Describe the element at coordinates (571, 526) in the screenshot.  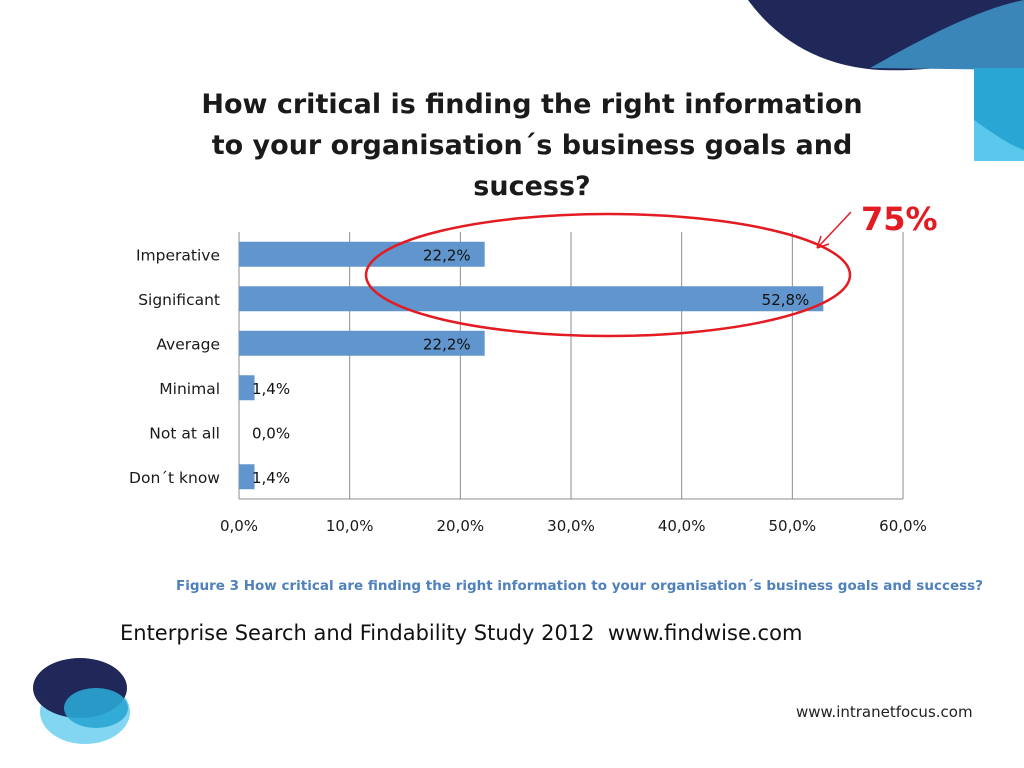
I see `x-tick-label: 30,0%` at that location.